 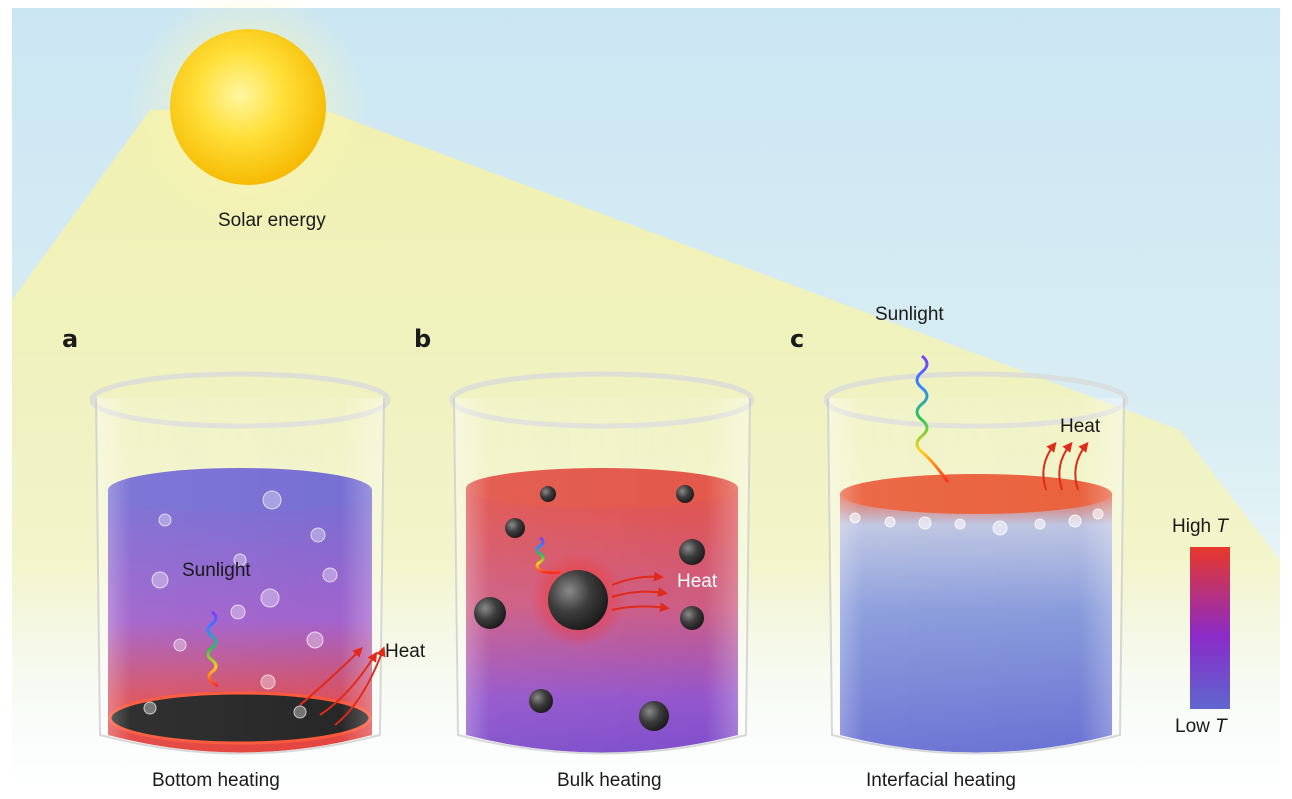 What do you see at coordinates (909, 314) in the screenshot?
I see `sunlight-label-c: Sunlight` at bounding box center [909, 314].